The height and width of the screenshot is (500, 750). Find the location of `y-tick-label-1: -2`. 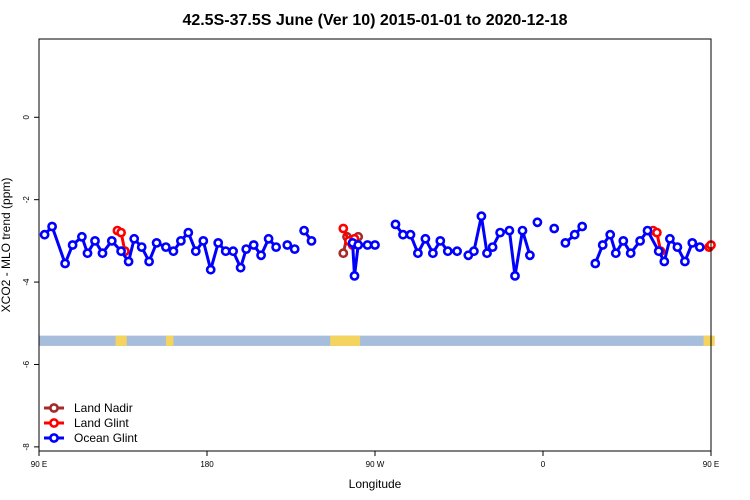

y-tick-label-1: -2 is located at coordinates (26, 200).